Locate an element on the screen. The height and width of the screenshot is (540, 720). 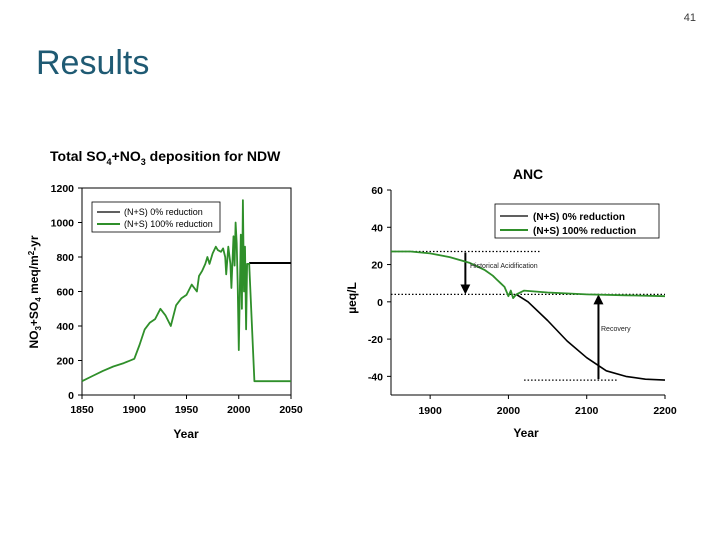
slide-number: 41 is located at coordinates (689, 18).